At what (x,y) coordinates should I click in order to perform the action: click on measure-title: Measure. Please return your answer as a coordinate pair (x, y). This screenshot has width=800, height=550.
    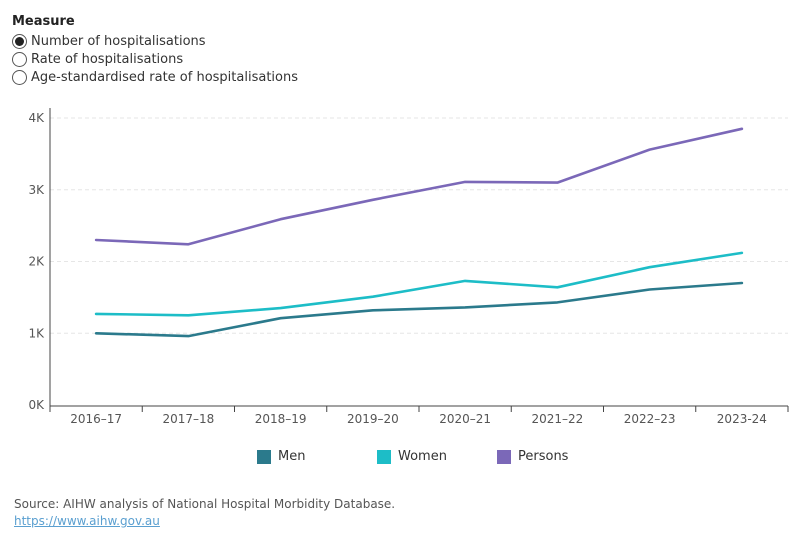
    Looking at the image, I should click on (43, 21).